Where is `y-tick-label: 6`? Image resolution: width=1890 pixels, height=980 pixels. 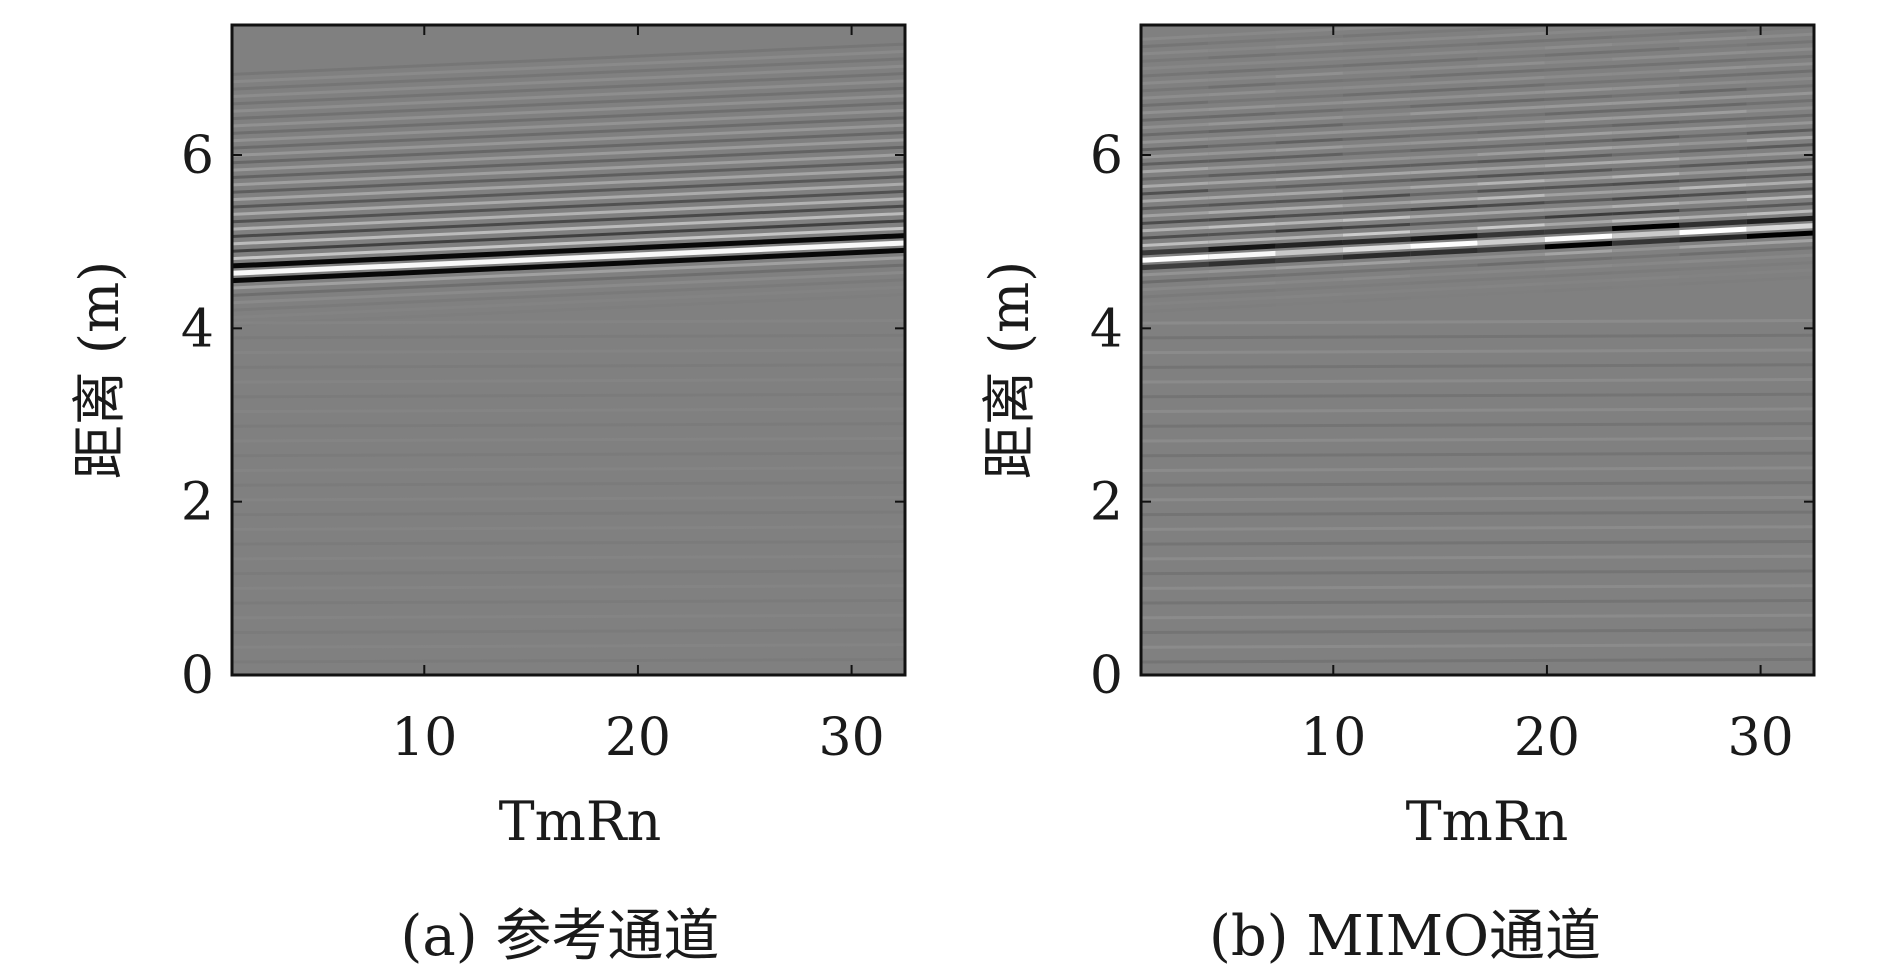
y-tick-label: 6 is located at coordinates (1106, 156).